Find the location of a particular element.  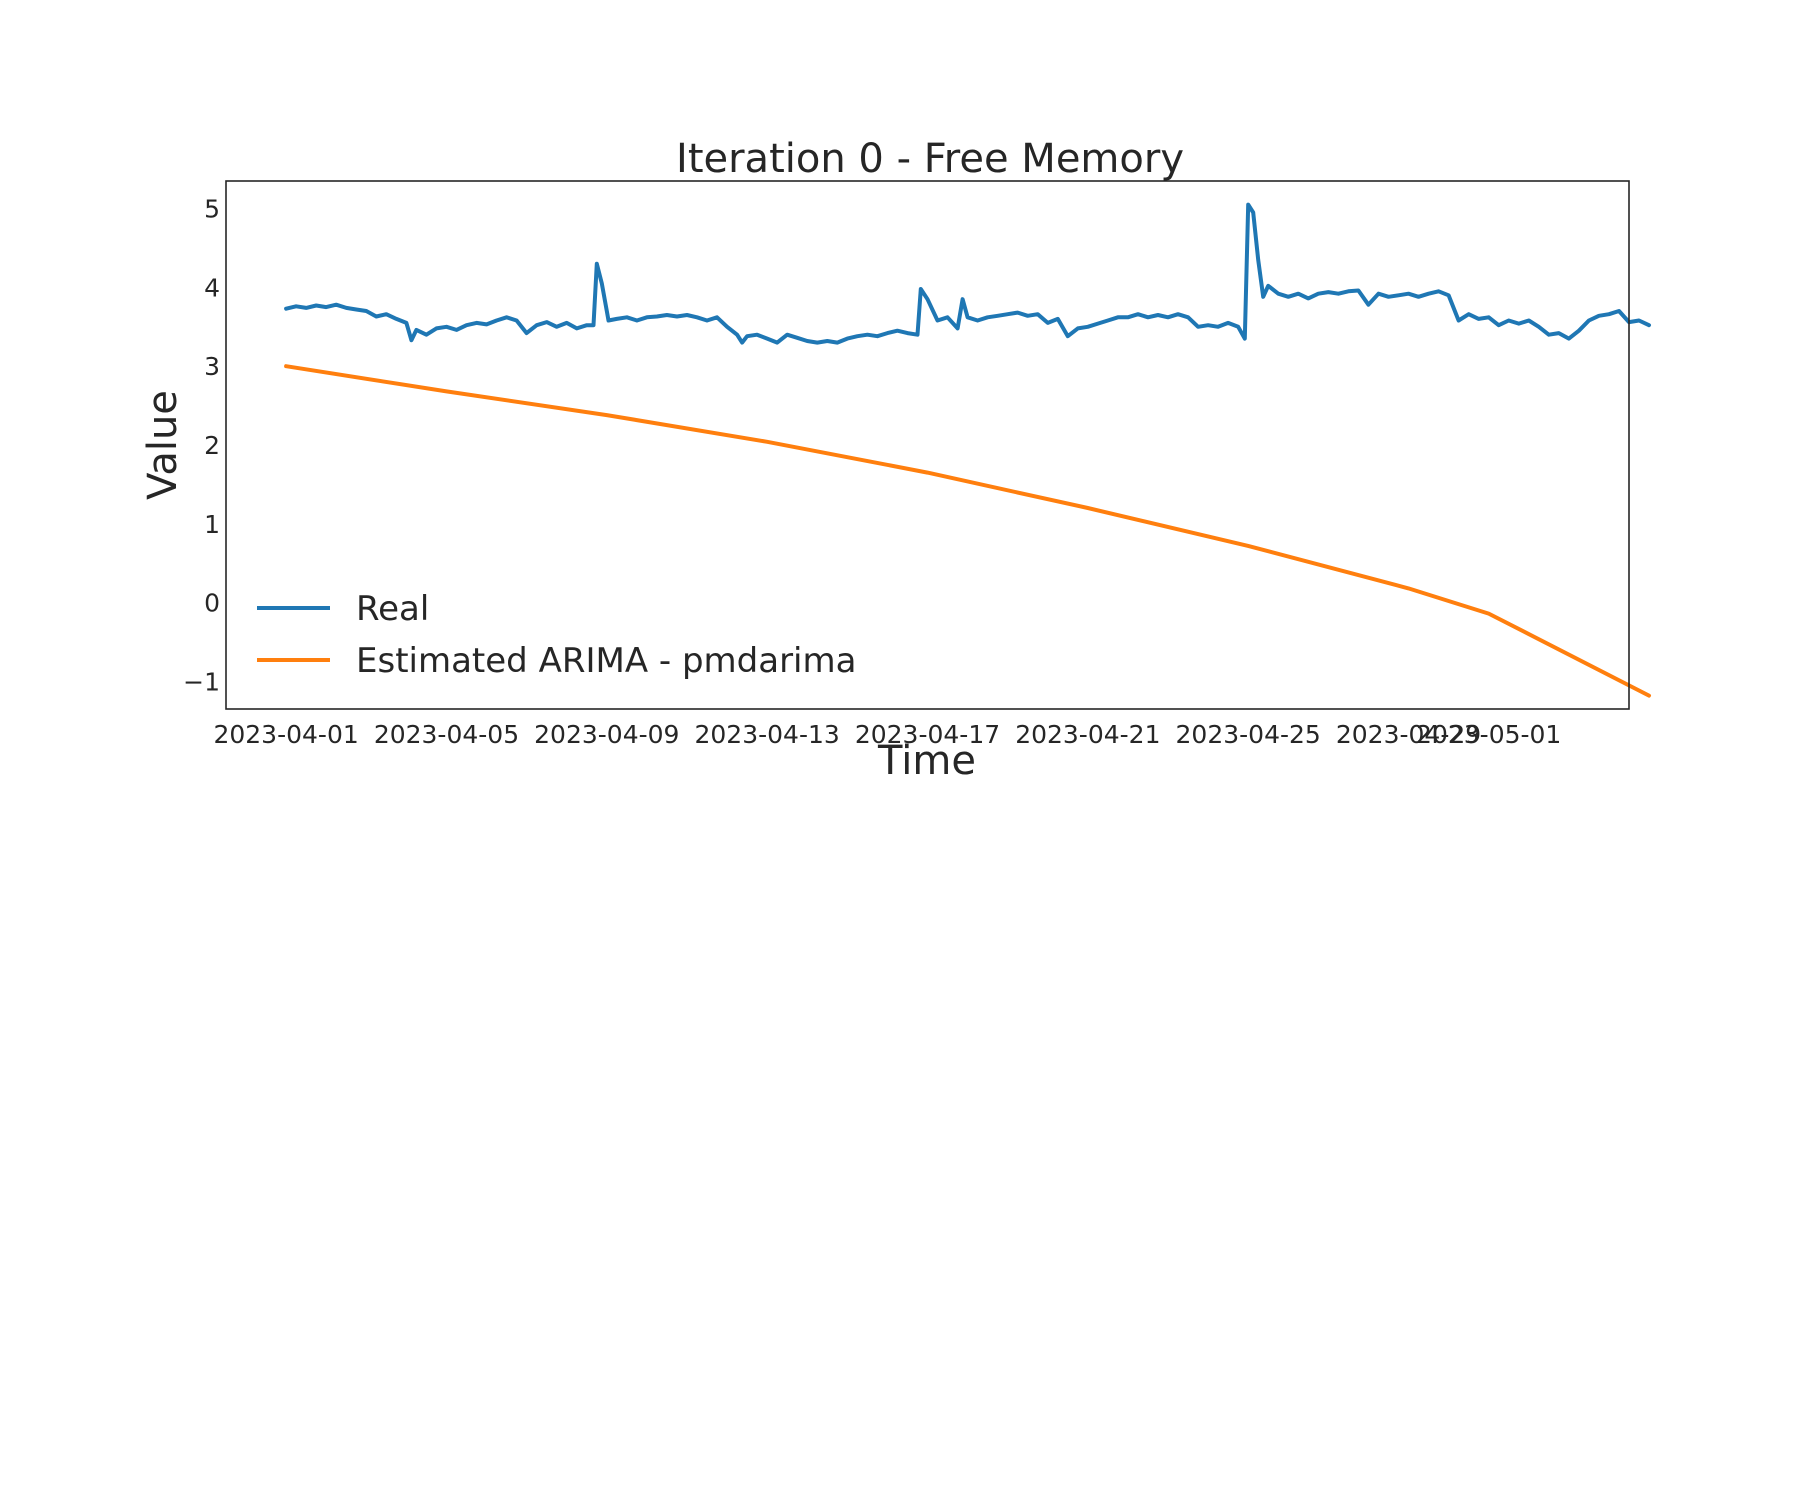

x-tick-label: 2023-04-29 is located at coordinates (1408, 734).